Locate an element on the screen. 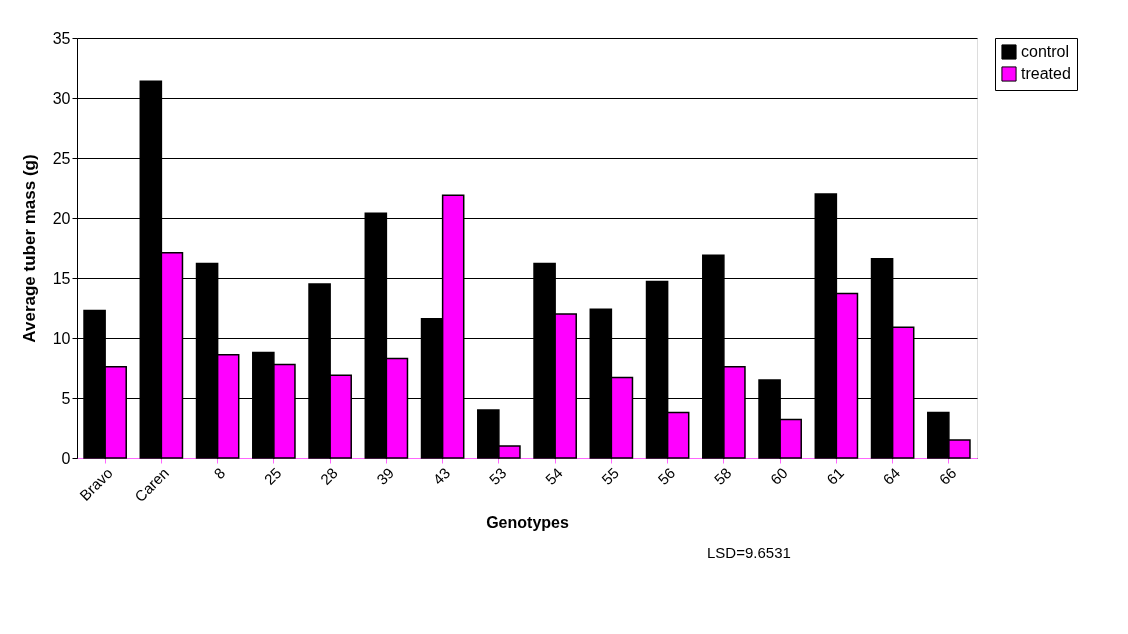 The height and width of the screenshot is (634, 1128). legend-label: treated is located at coordinates (1046, 73).